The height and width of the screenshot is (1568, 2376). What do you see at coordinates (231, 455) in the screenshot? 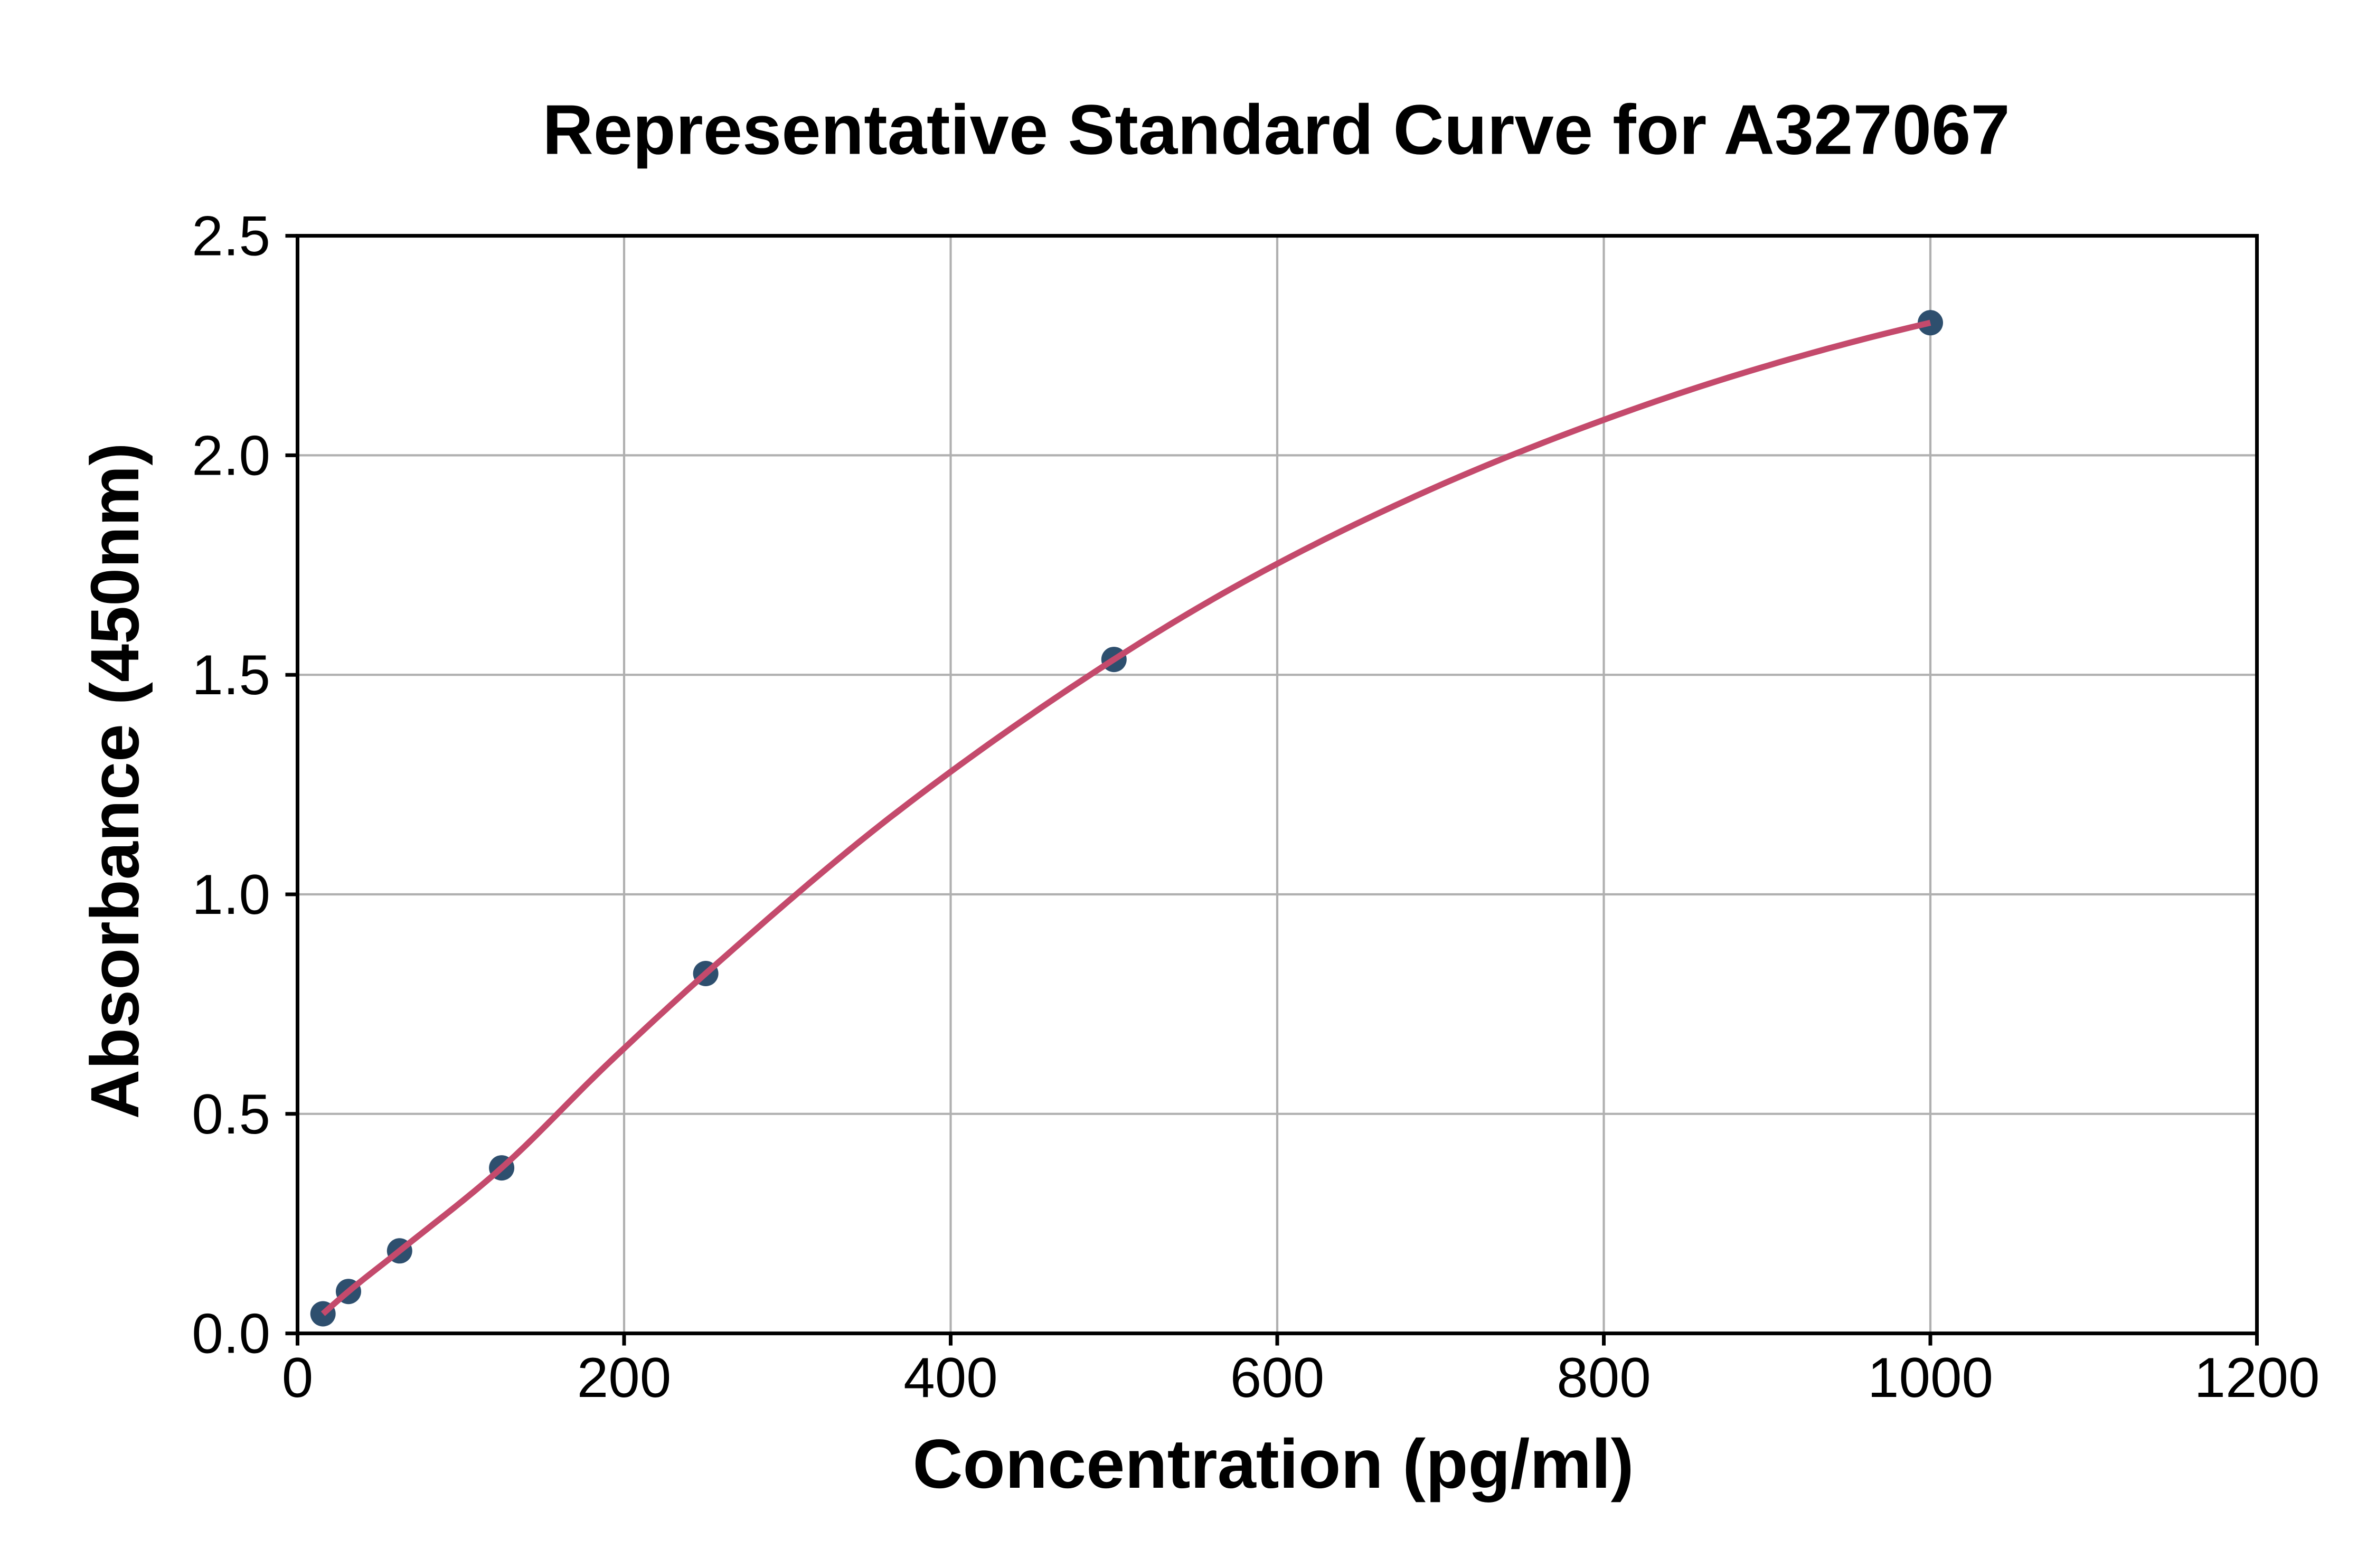
I see `svg-text: 2.0` at bounding box center [231, 455].